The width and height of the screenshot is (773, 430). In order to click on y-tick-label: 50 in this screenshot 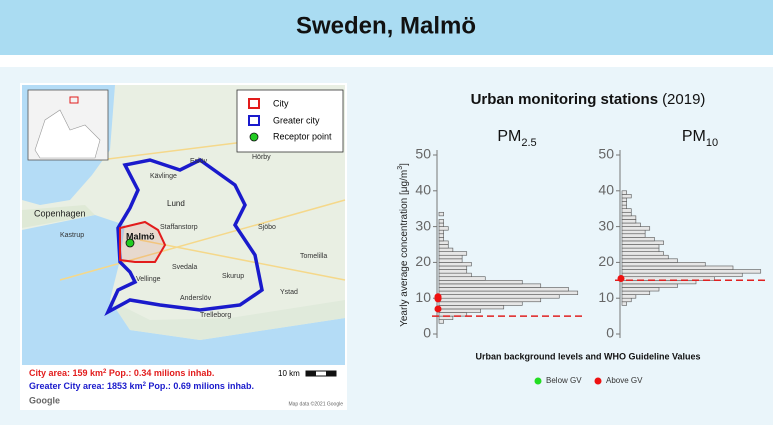, I will do `click(423, 154)`.